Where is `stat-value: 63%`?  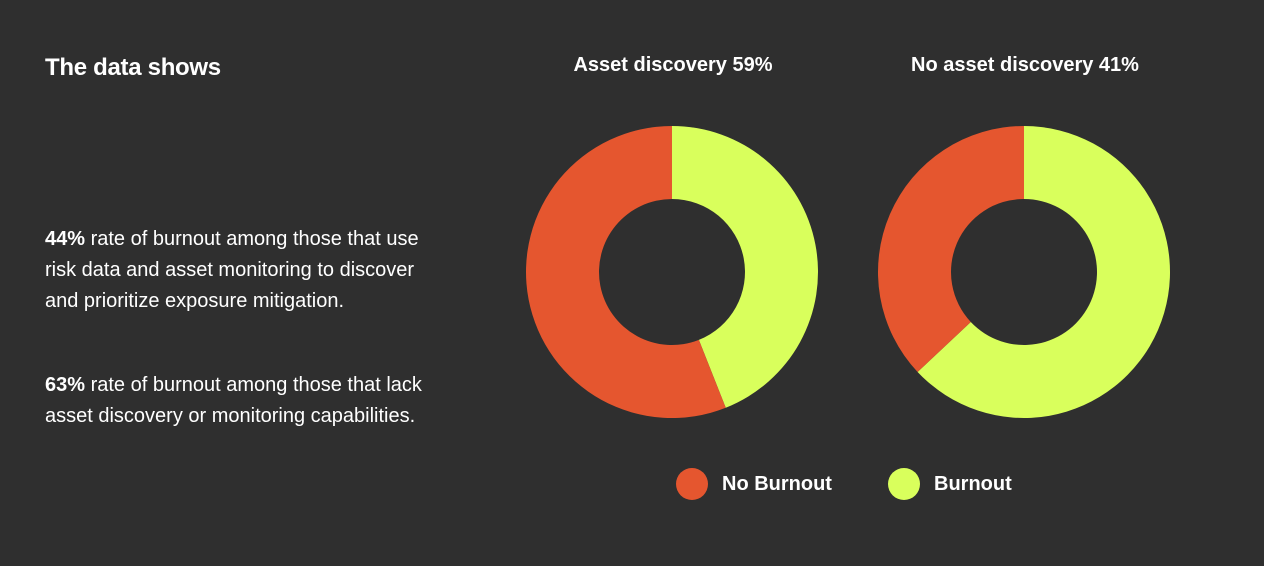 stat-value: 63% is located at coordinates (65, 385).